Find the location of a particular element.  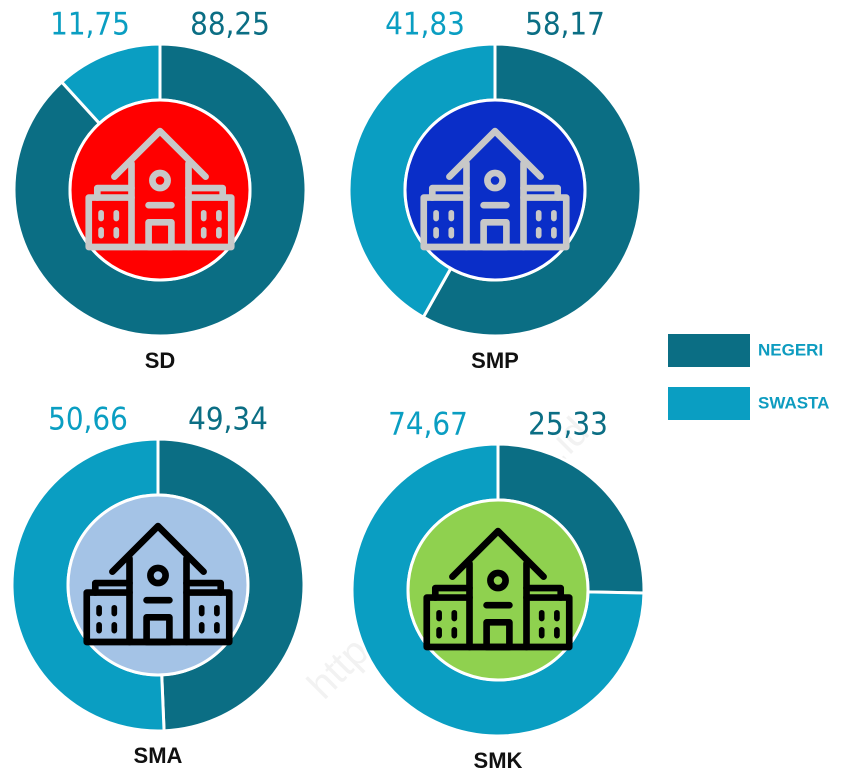

value-label: 50,66 is located at coordinates (88, 420).